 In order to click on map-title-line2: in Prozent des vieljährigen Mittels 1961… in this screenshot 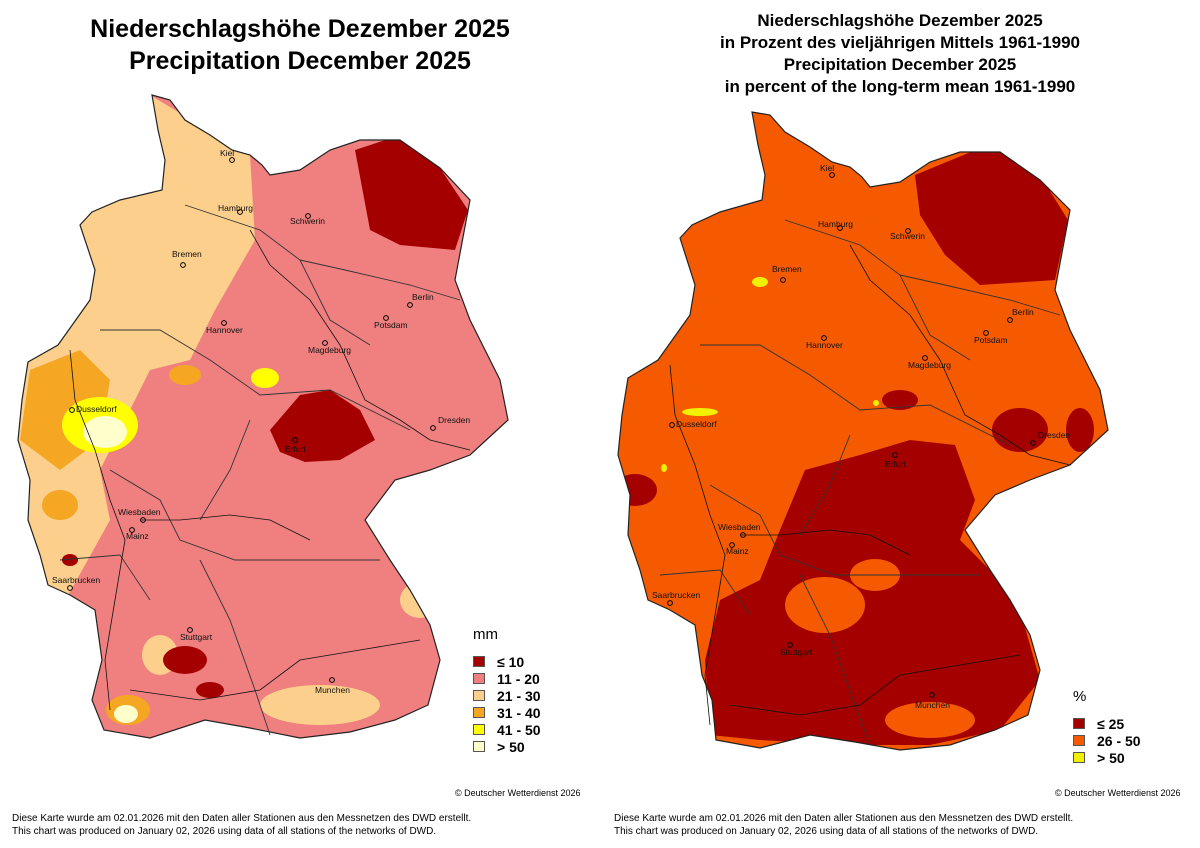, I will do `click(900, 42)`.